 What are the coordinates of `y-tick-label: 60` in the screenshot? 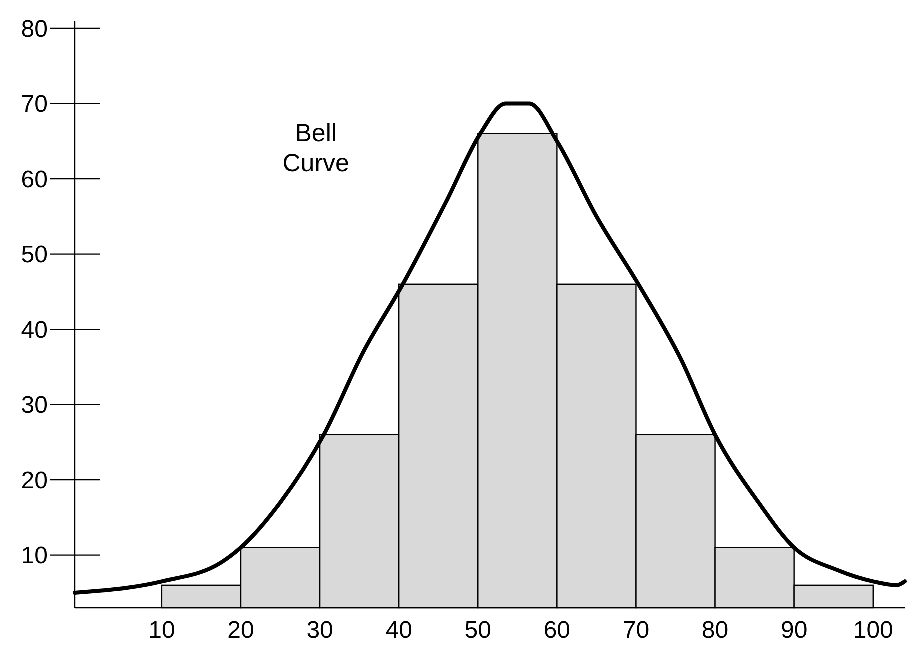 It's located at (34, 180).